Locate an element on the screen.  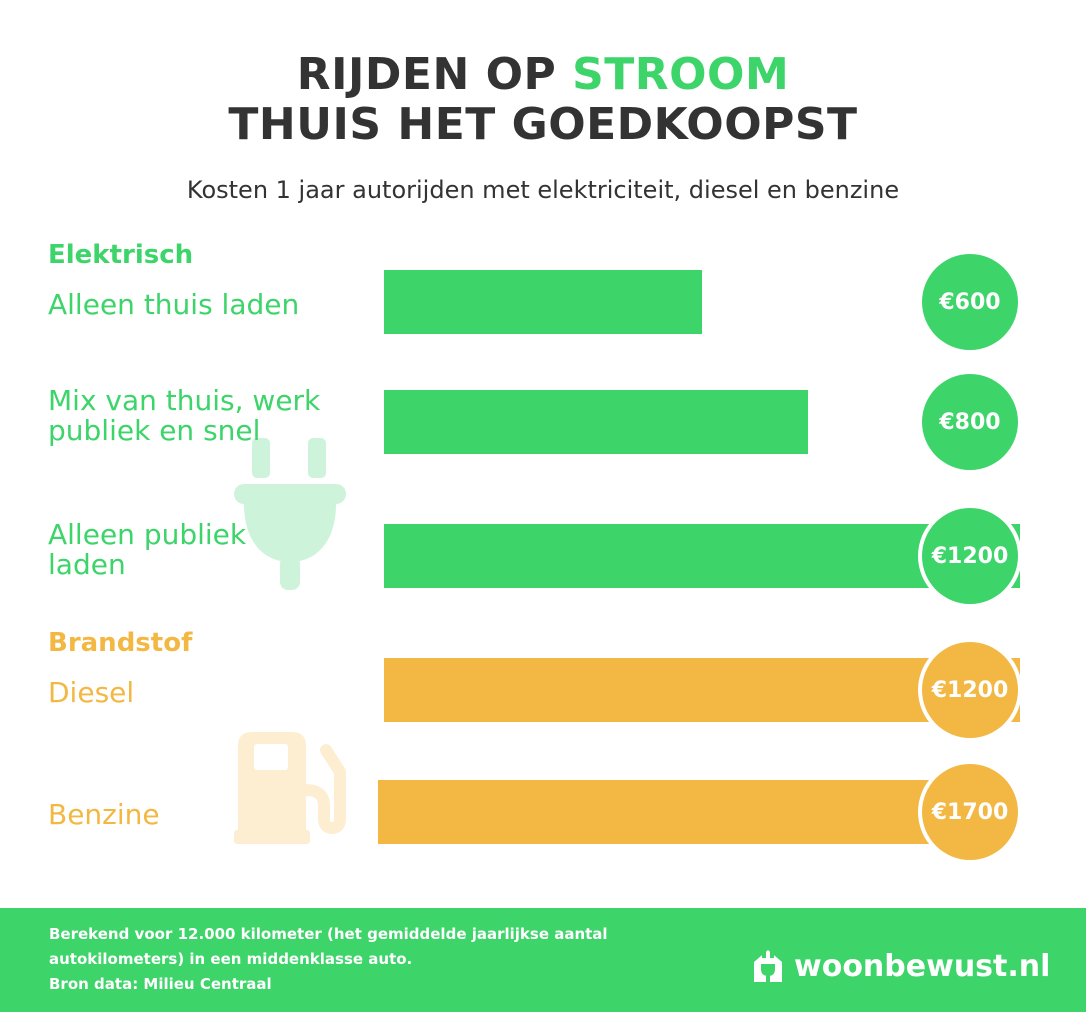
bar-label: Diesel is located at coordinates (91, 692).